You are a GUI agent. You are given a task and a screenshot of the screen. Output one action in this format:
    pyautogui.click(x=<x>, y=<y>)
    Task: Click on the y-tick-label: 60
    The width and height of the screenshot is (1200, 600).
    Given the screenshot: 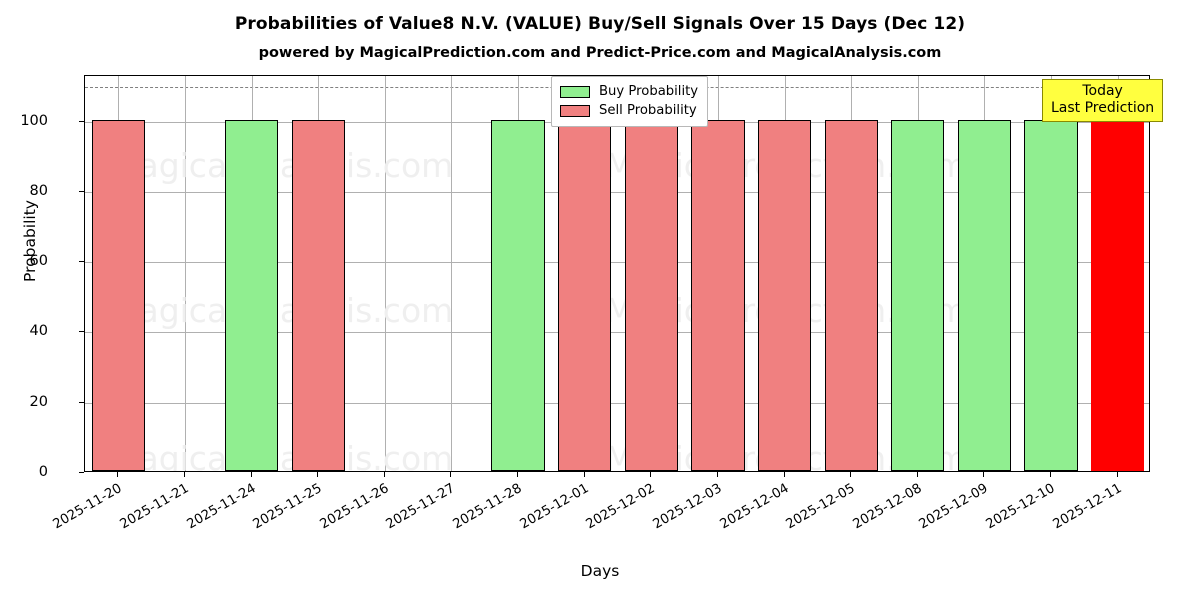 What is the action you would take?
    pyautogui.click(x=38, y=261)
    